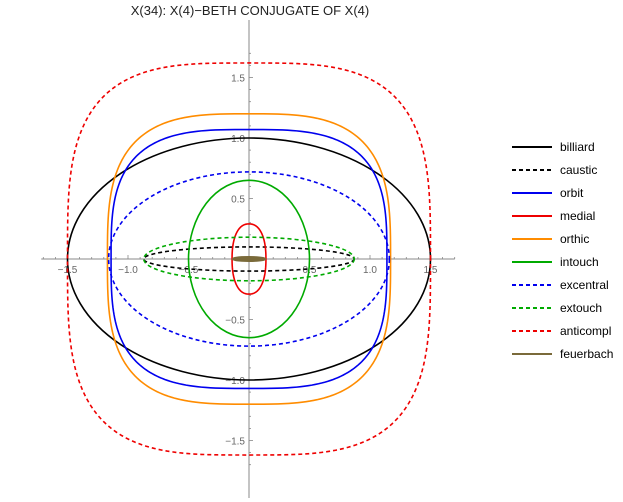  What do you see at coordinates (431, 270) in the screenshot?
I see `x-tick-label: 1.5` at bounding box center [431, 270].